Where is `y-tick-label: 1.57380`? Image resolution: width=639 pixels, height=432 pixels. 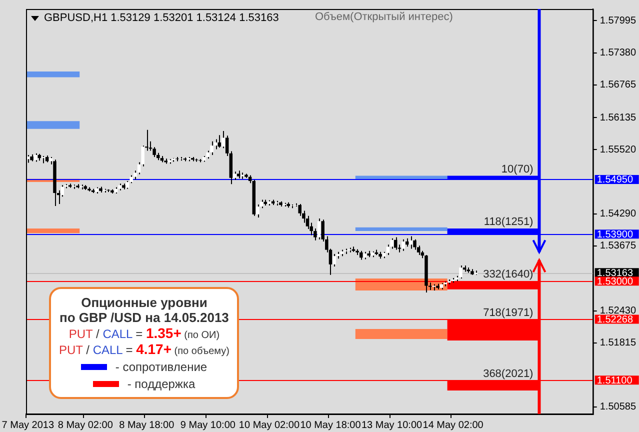
y-tick-label: 1.57380 is located at coordinates (618, 53).